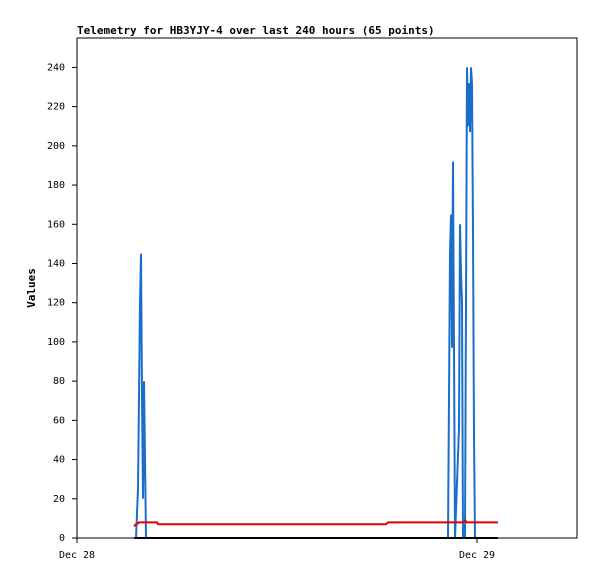  Describe the element at coordinates (56, 224) in the screenshot. I see `y-tick-label: 160` at that location.